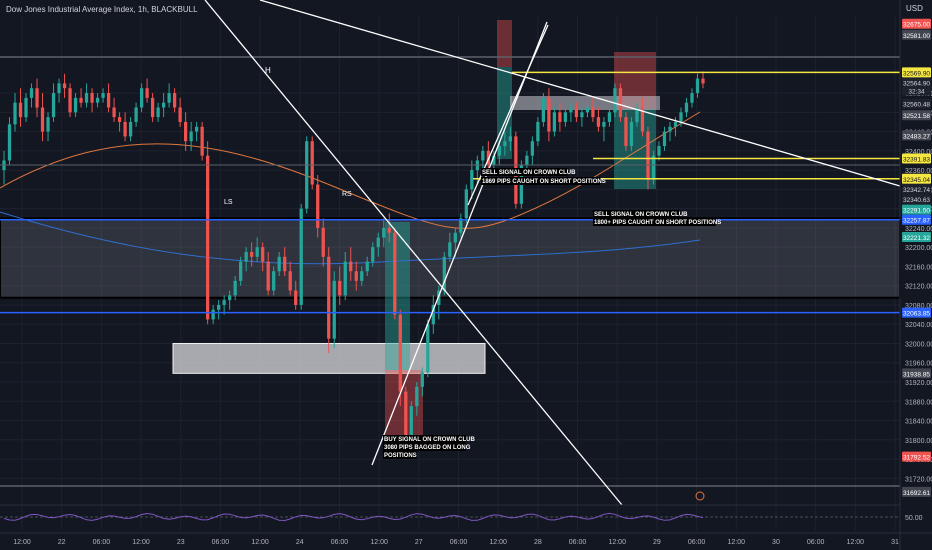 Image resolution: width=932 pixels, height=550 pixels. What do you see at coordinates (916, 221) in the screenshot?
I see `price-label: 32257.87` at bounding box center [916, 221].